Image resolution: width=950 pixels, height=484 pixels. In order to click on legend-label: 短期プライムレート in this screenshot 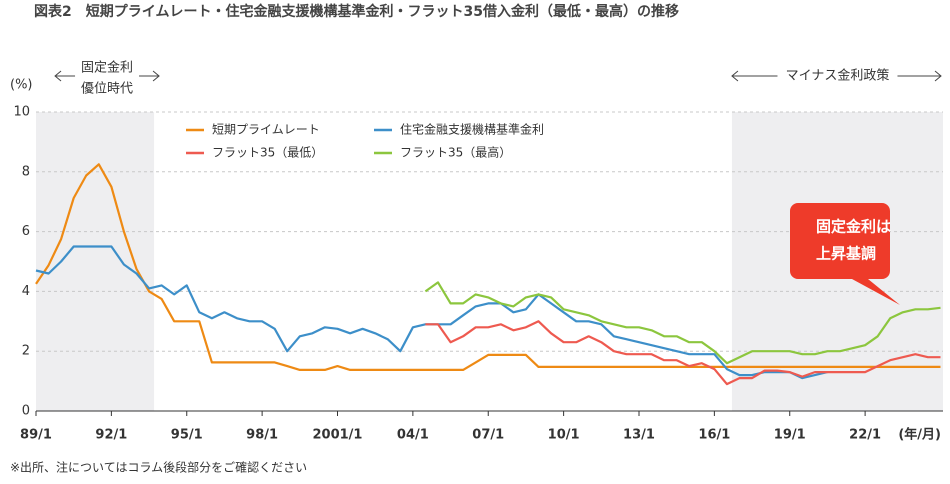, I will do `click(266, 130)`.